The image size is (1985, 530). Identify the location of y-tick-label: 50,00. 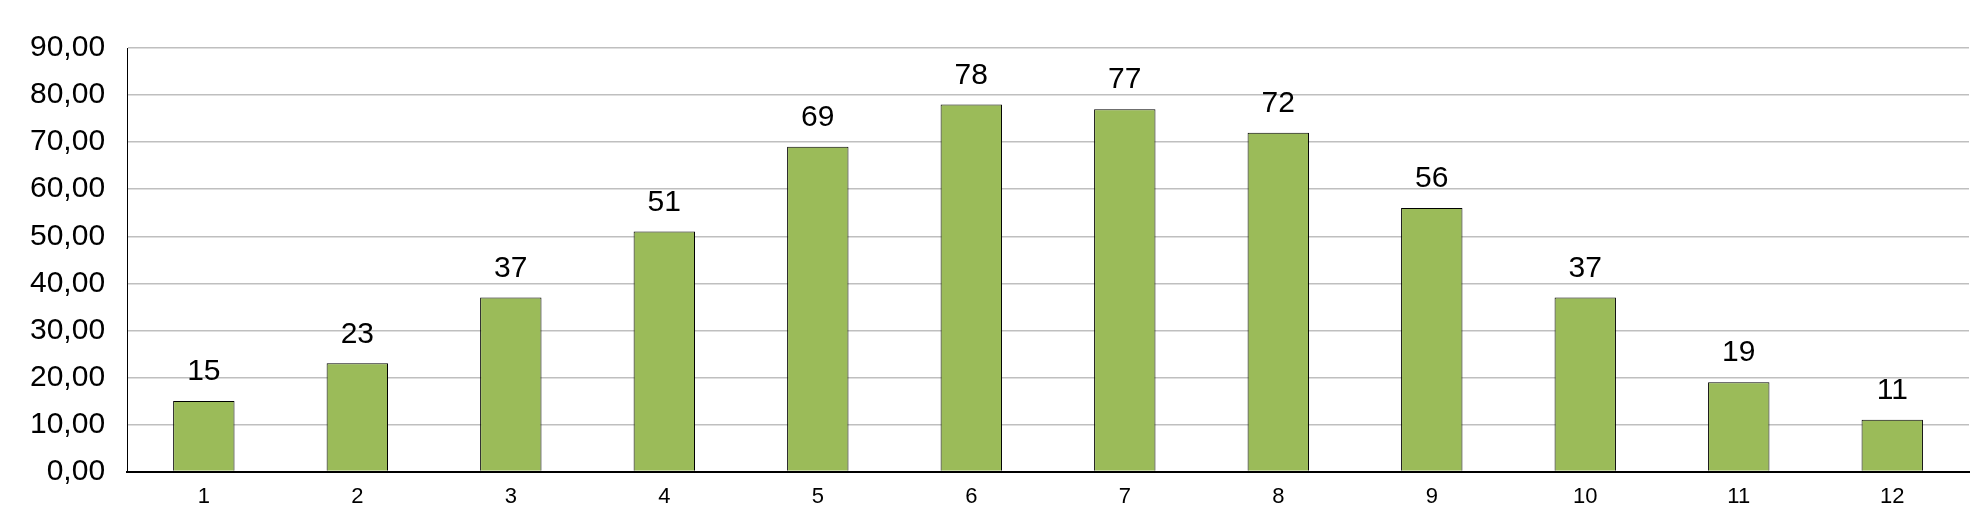
(68, 234).